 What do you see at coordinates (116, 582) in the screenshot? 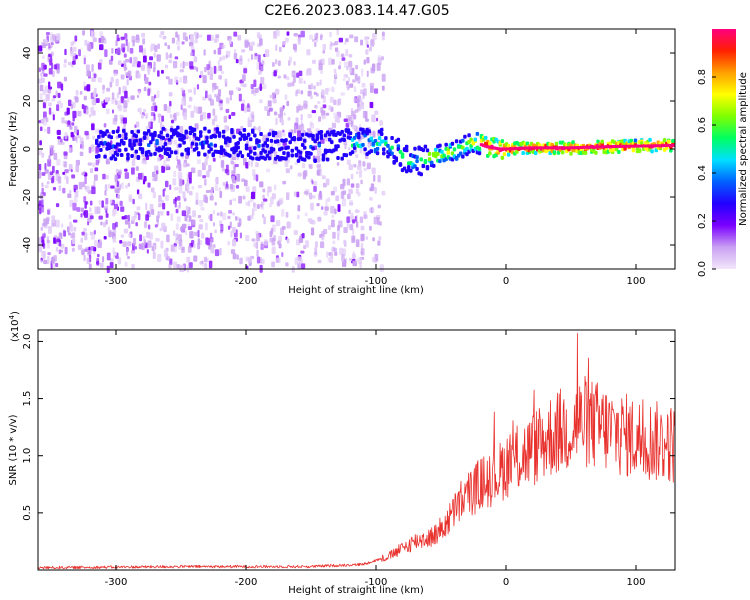
I see `x-tick-label: -300` at bounding box center [116, 582].